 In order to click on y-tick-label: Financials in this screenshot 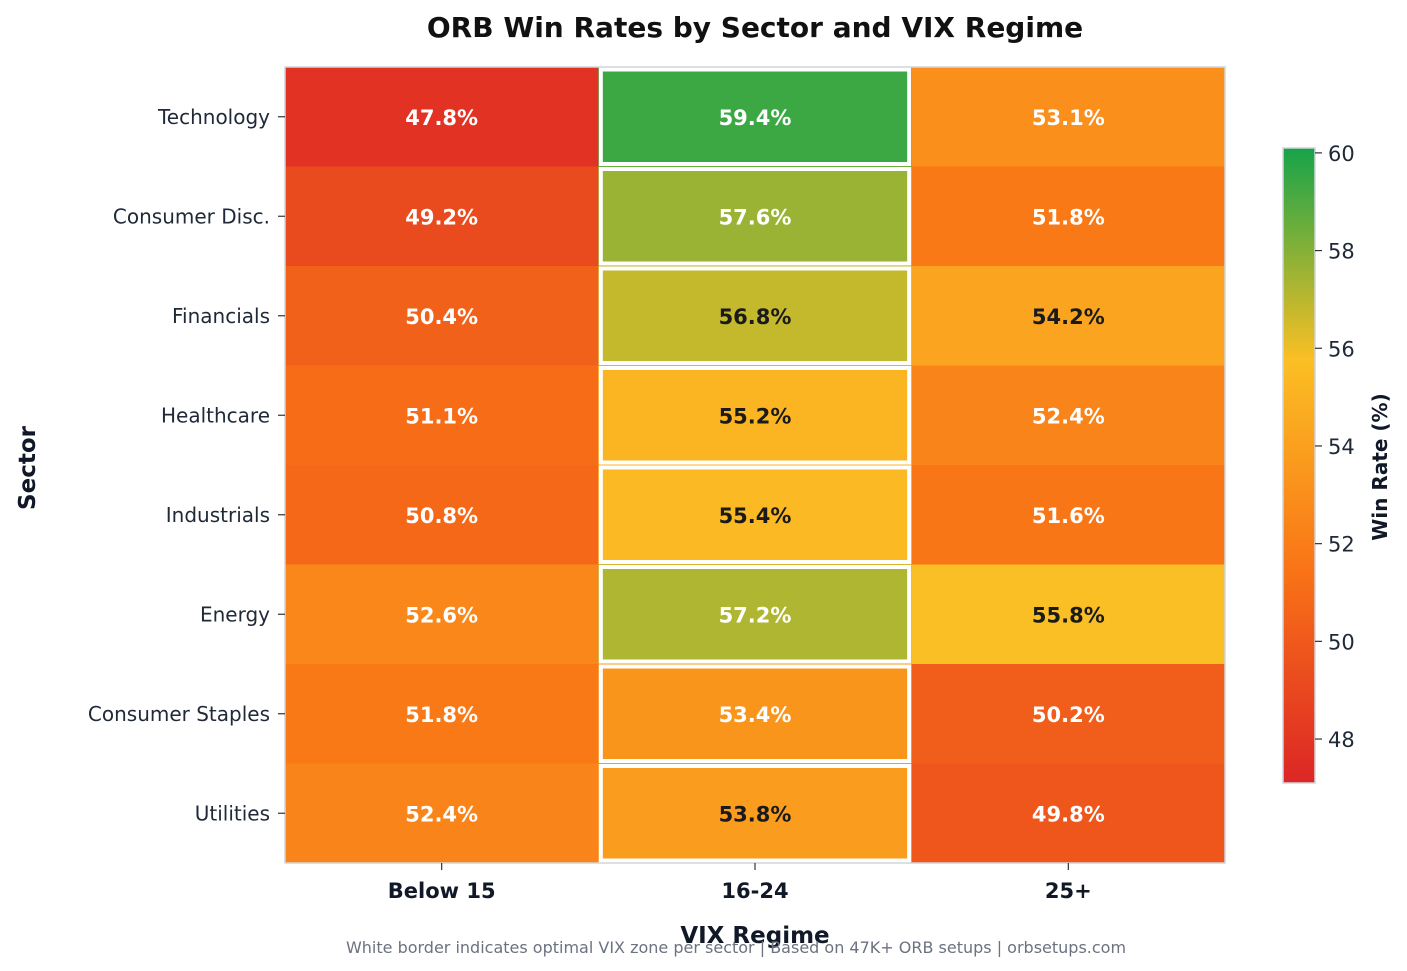, I will do `click(221, 316)`.